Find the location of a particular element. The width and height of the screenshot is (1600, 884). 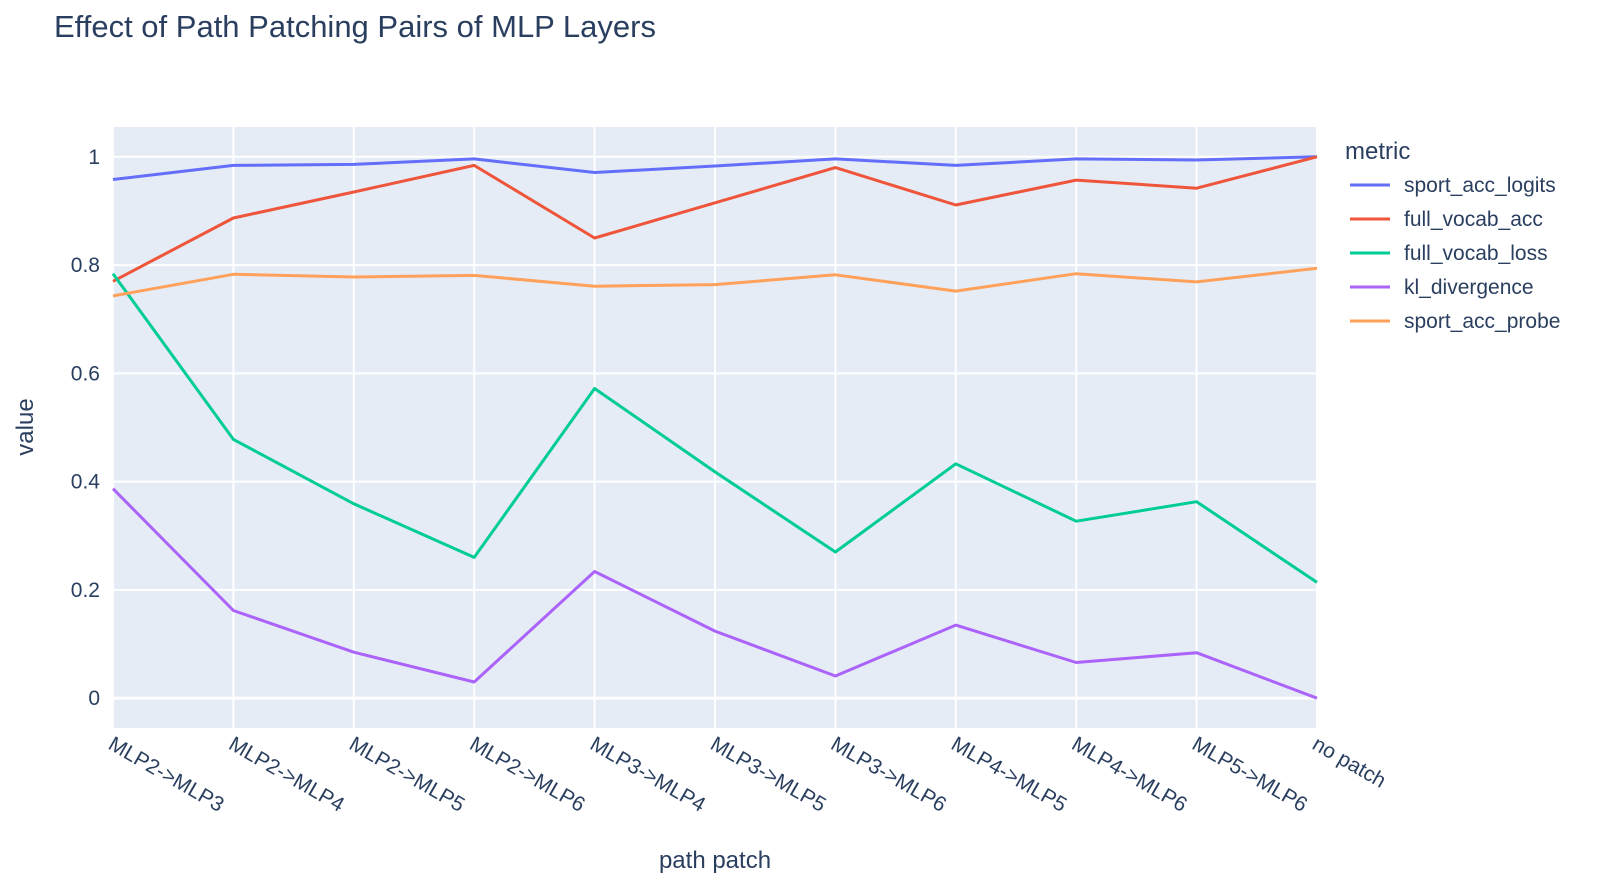

legend-item-sport-acc-logits: sport_acc_logits is located at coordinates (1453, 185).